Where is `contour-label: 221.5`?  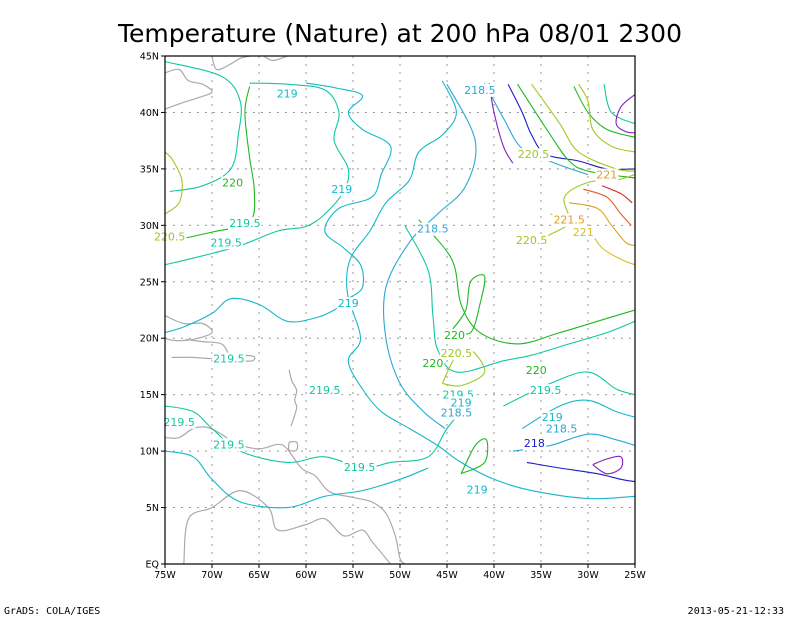 contour-label: 221.5 is located at coordinates (569, 220).